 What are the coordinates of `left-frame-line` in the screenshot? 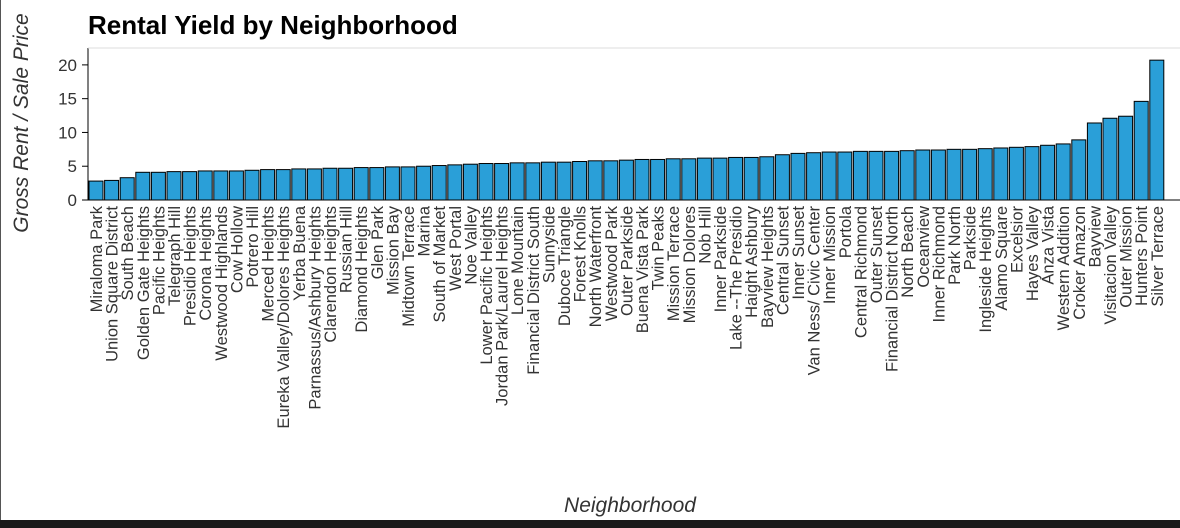 It's located at (0, 260).